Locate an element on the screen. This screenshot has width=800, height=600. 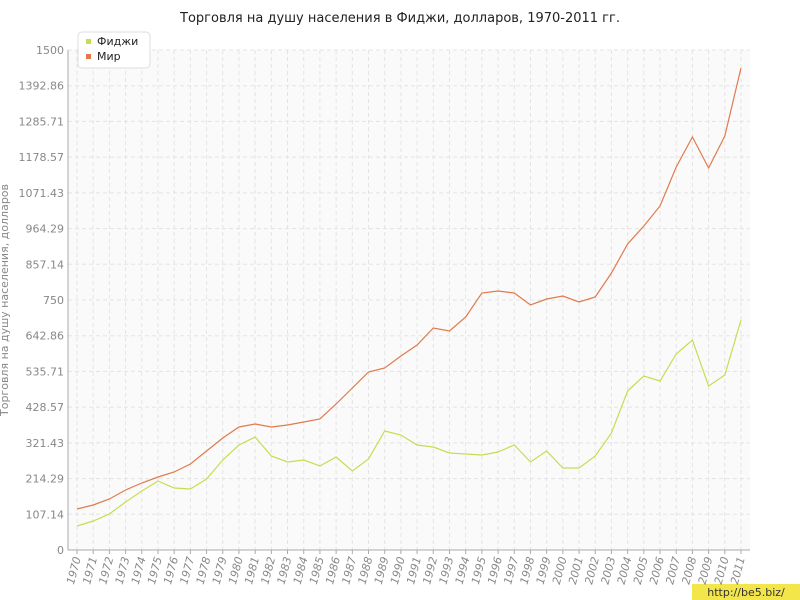
y-tick-label: 964.29 is located at coordinates (45, 229).